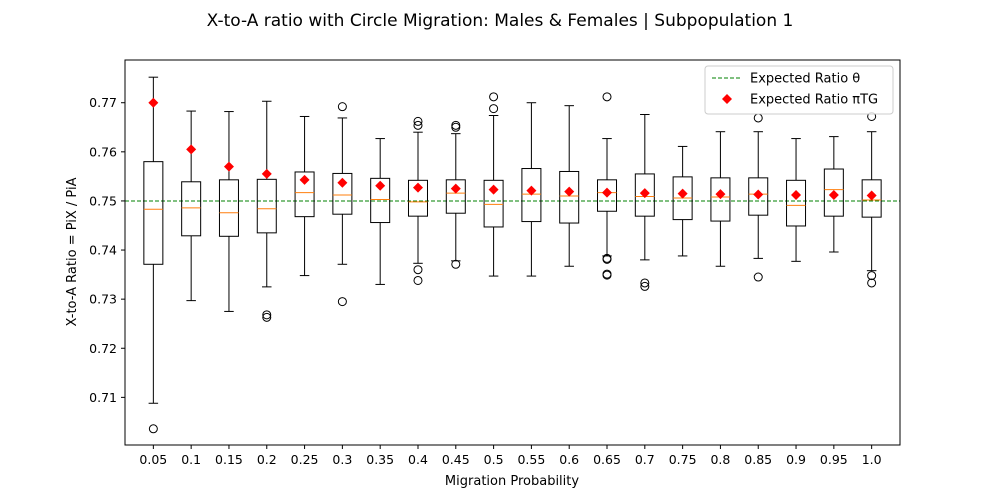  I want to click on x-tick-label: 0.8, so click(720, 459).